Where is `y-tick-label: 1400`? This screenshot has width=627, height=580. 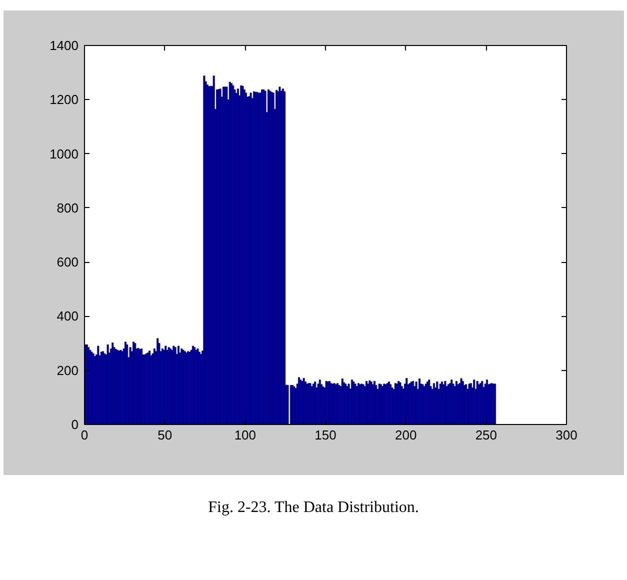
y-tick-label: 1400 is located at coordinates (64, 45).